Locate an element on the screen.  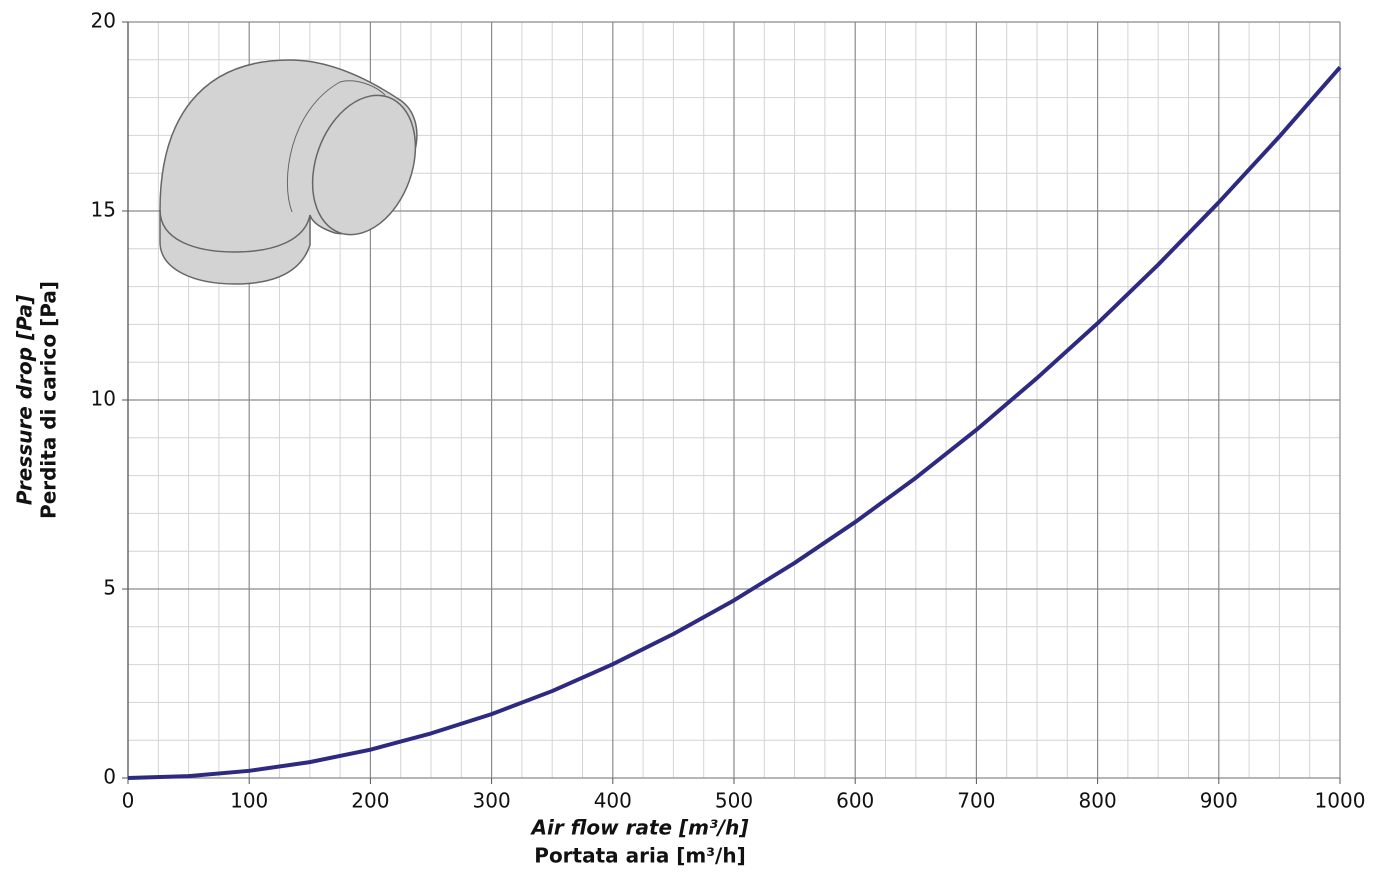
x-tick-label: 700 is located at coordinates (976, 801).